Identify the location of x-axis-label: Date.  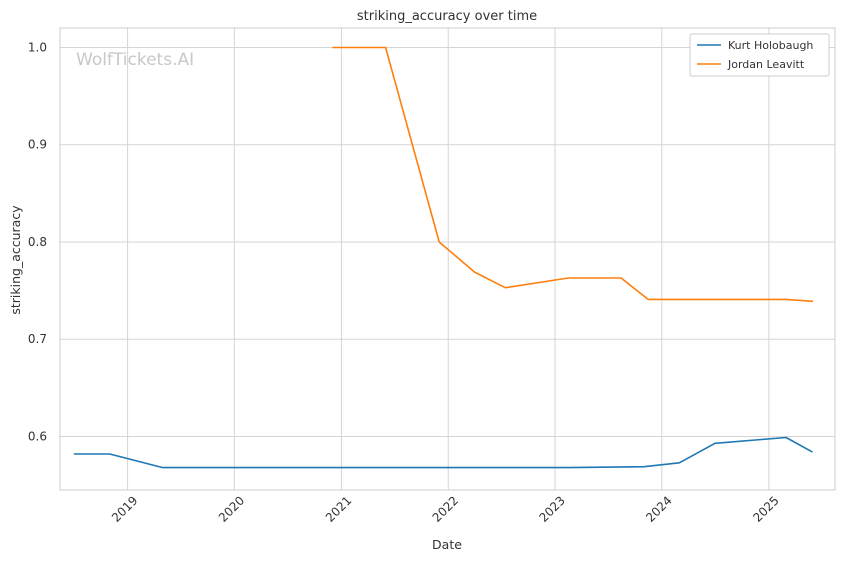
(447, 544).